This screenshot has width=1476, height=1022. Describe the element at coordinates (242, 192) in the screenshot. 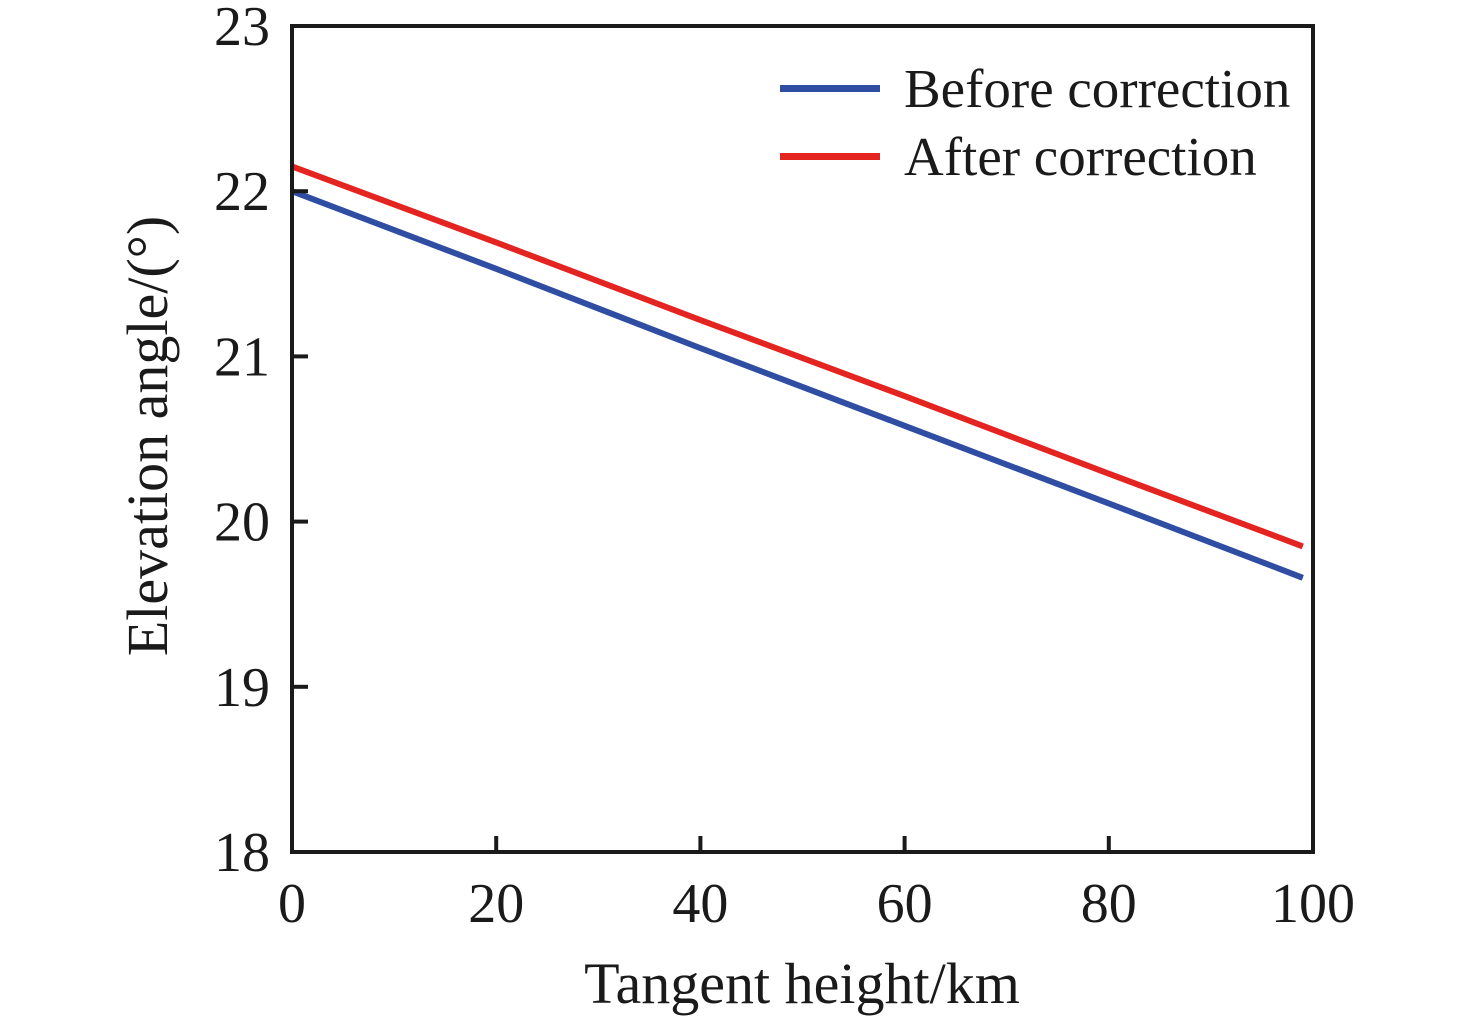

I see `y-tick-label: 22` at that location.